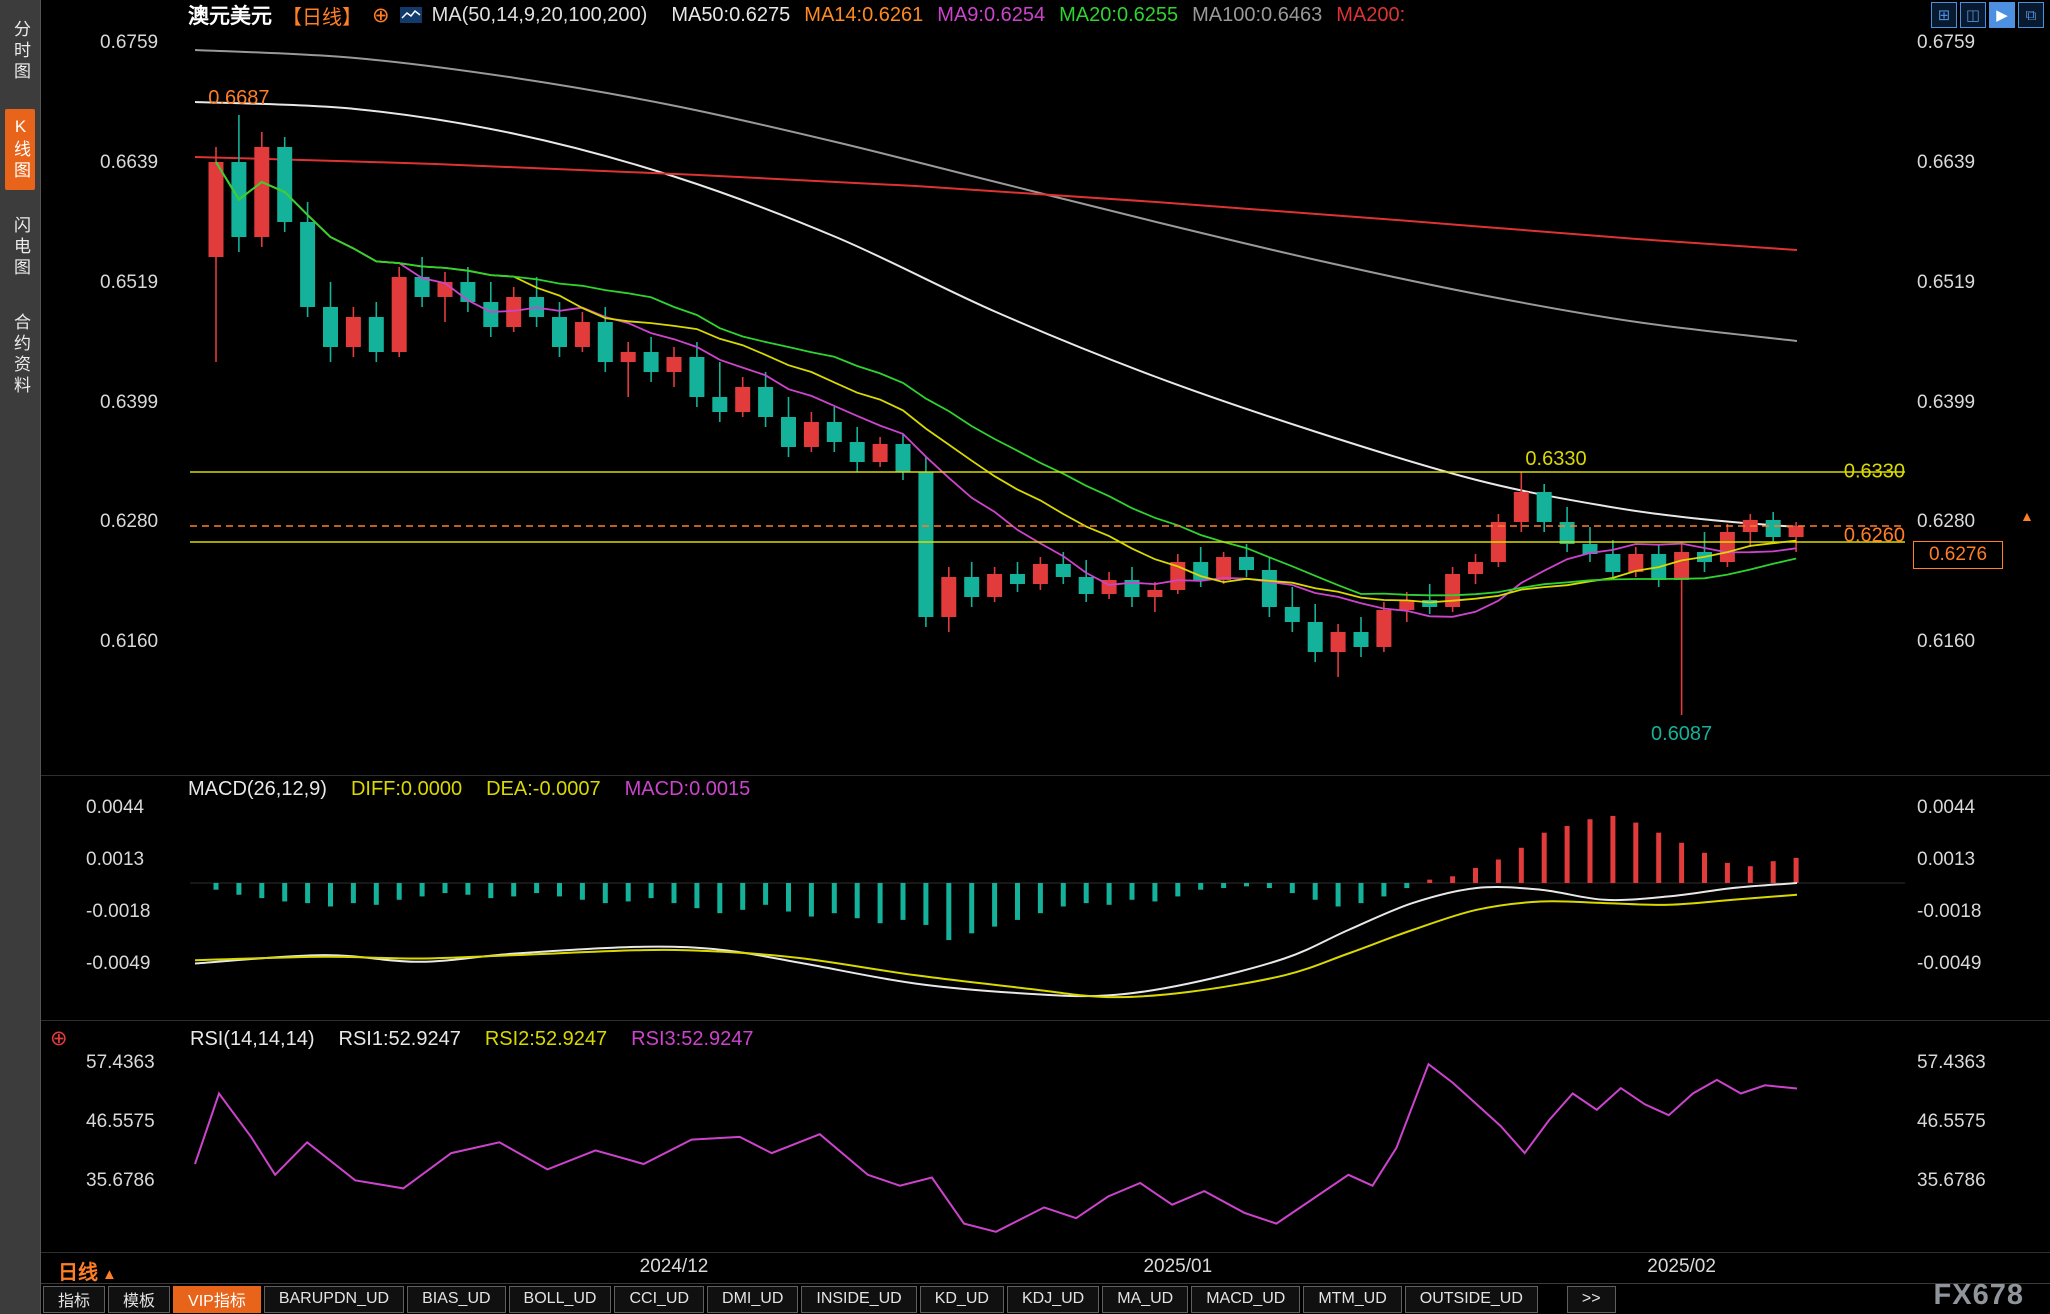  What do you see at coordinates (1045, 1252) in the screenshot?
I see `time-axis-separator` at bounding box center [1045, 1252].